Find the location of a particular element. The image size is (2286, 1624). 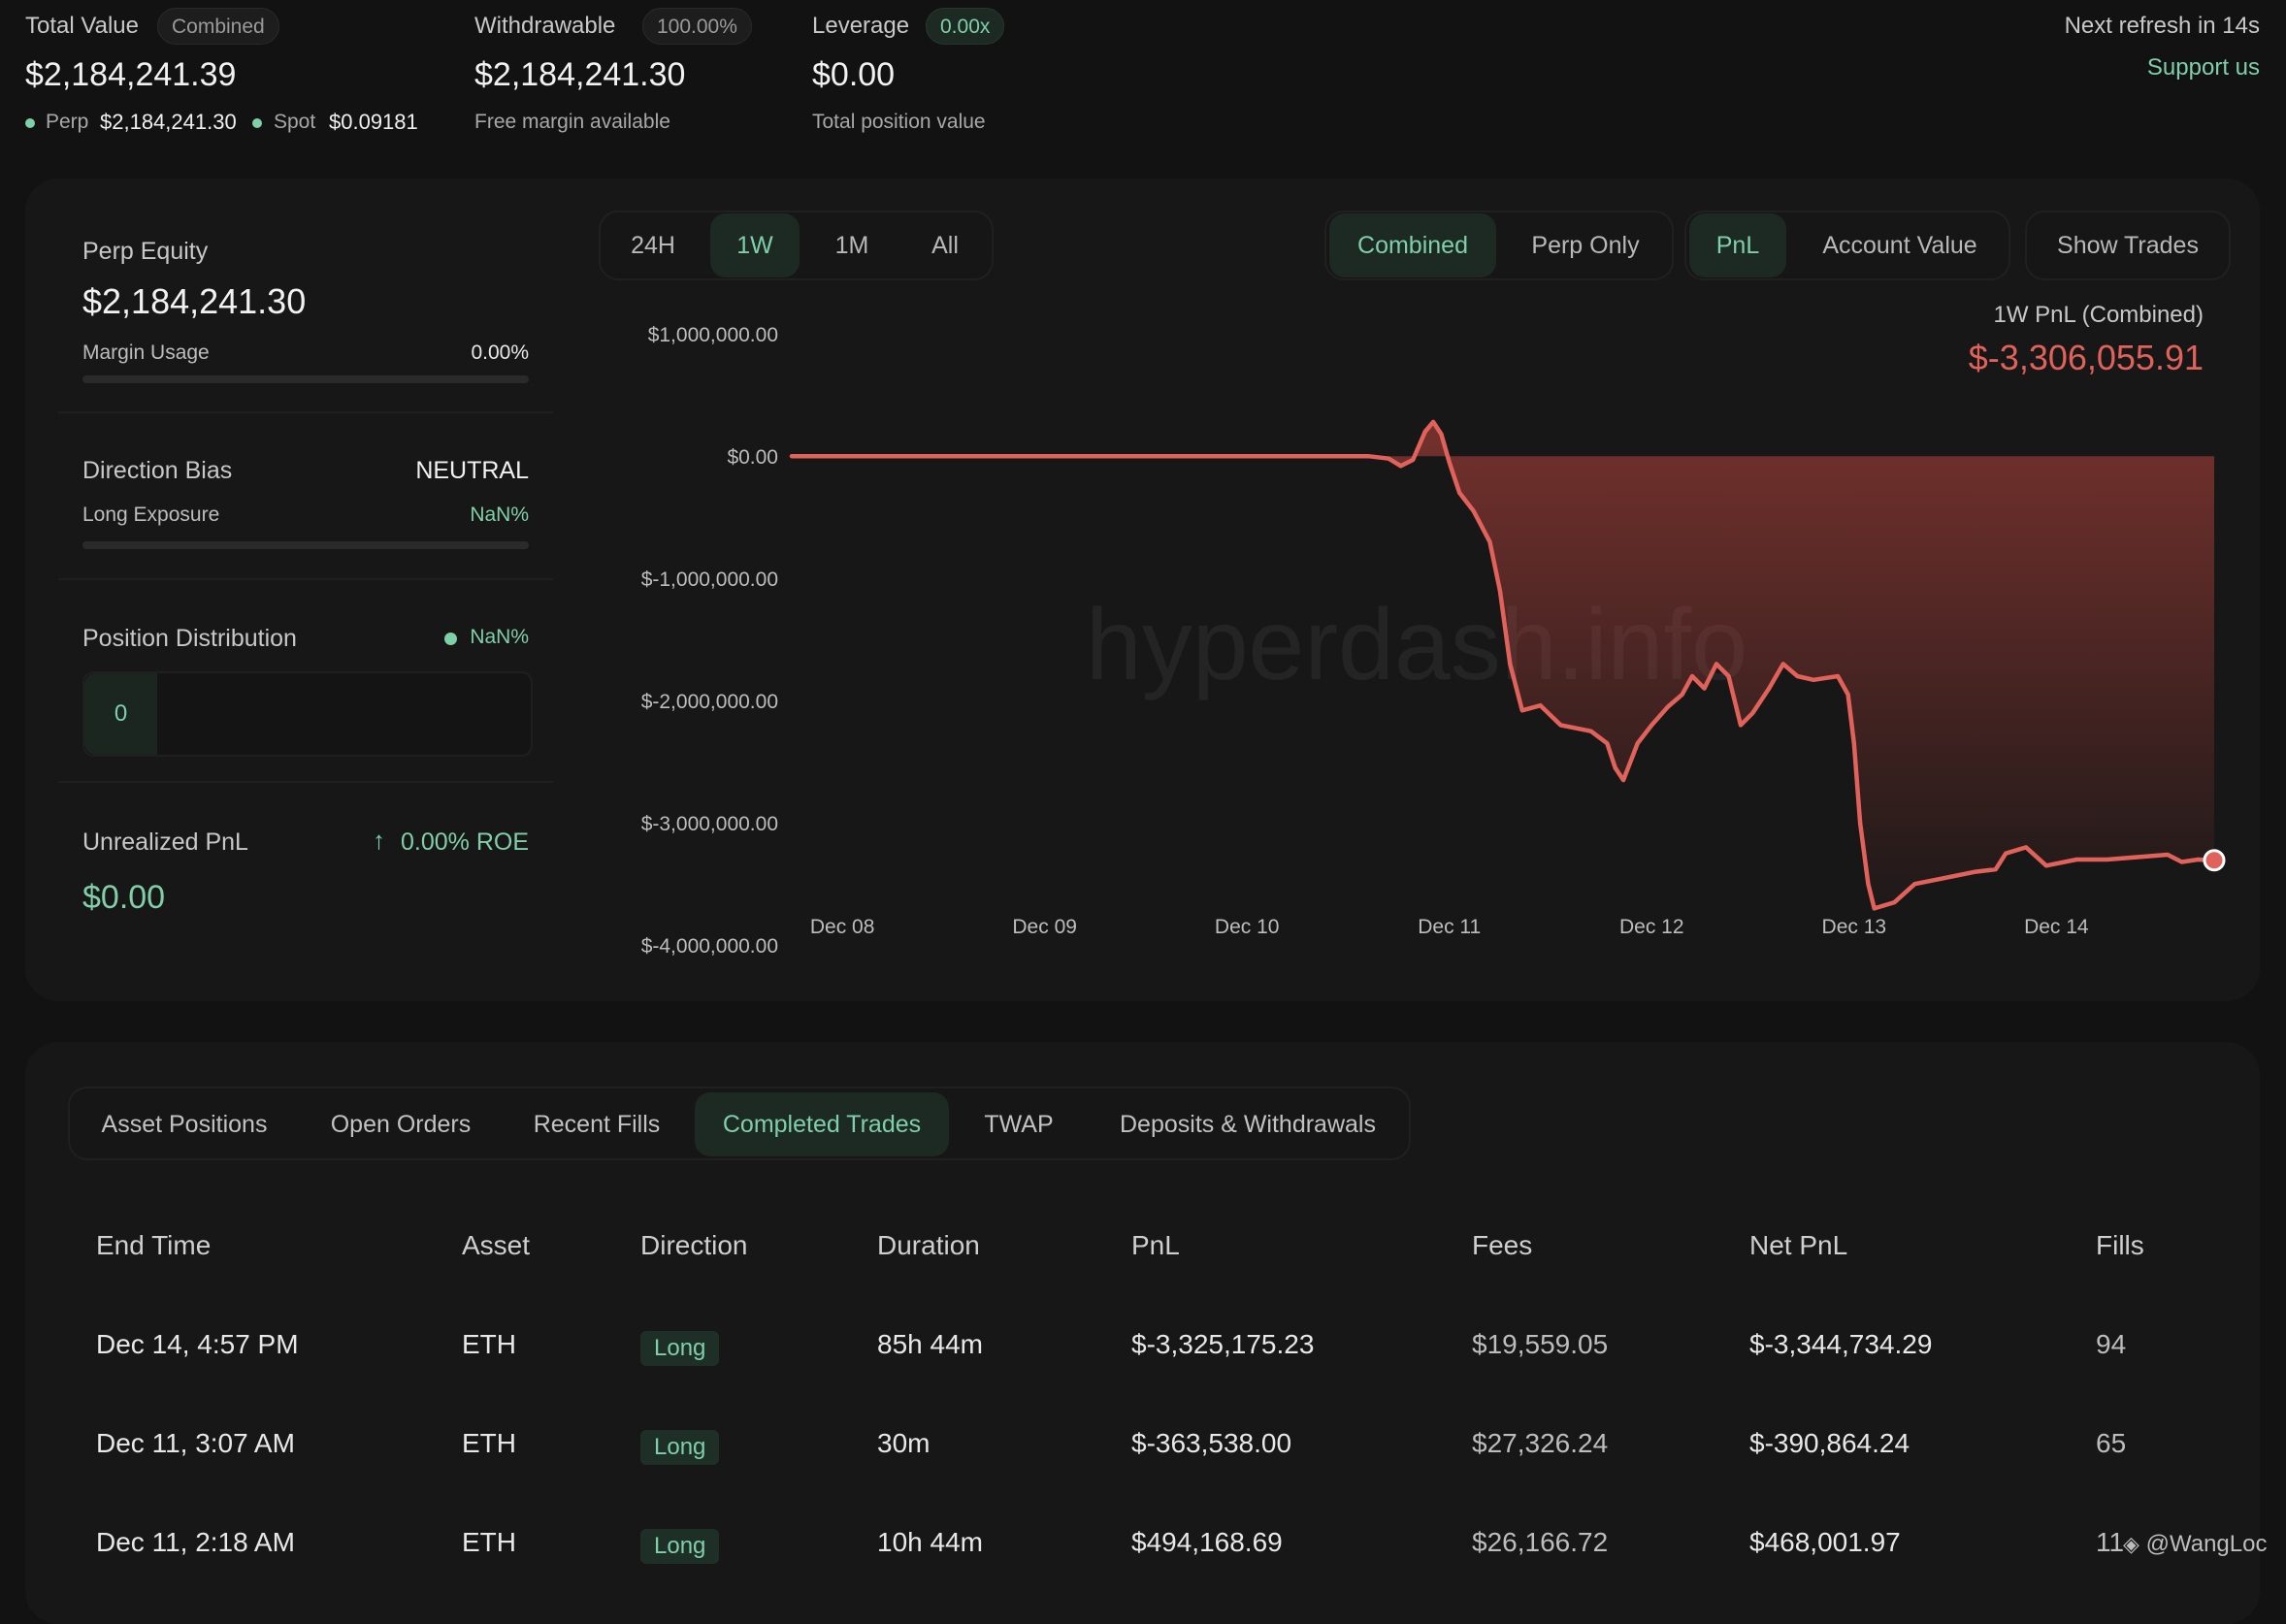

position-count: 0 is located at coordinates (120, 714).